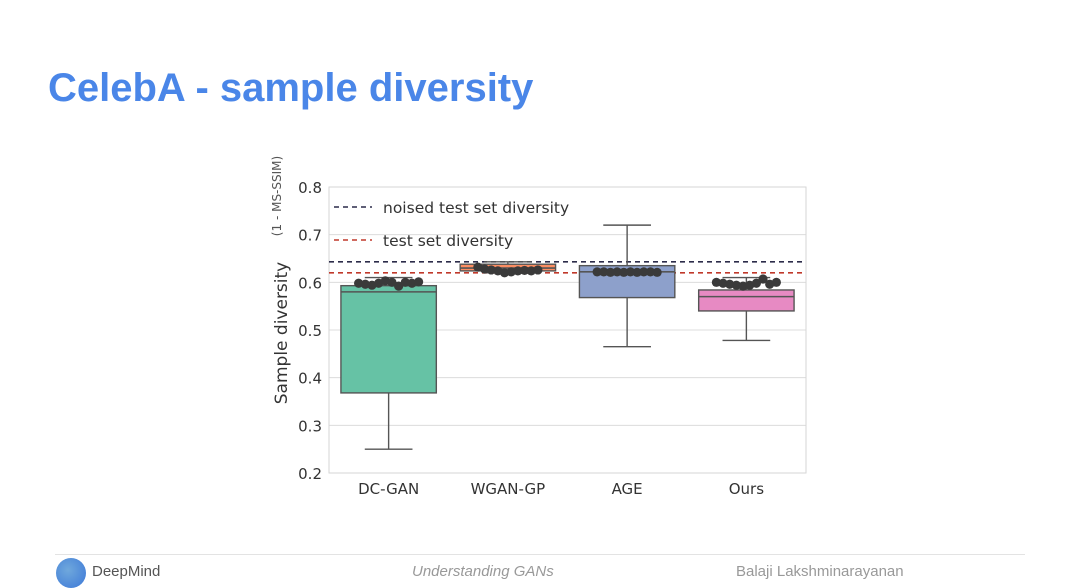 The width and height of the screenshot is (1080, 588). What do you see at coordinates (310, 379) in the screenshot?
I see `y-tick-label: 0.4` at bounding box center [310, 379].